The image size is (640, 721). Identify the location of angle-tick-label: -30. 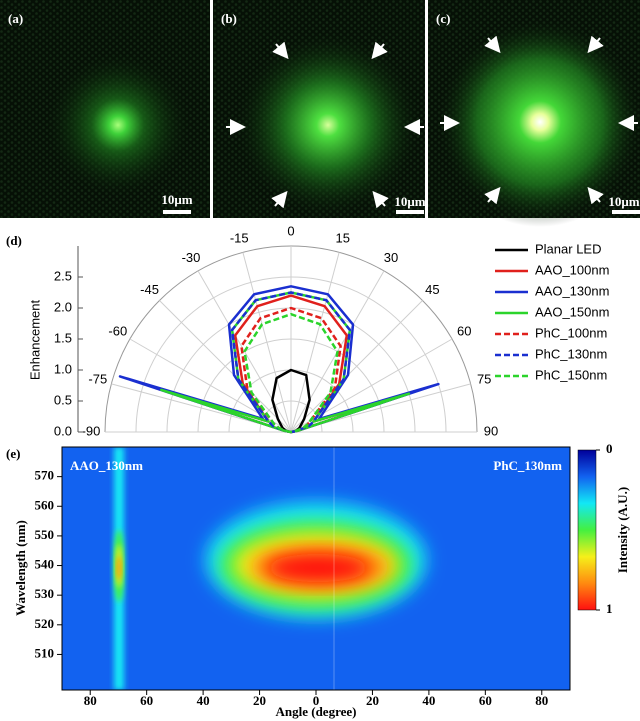
(191, 257).